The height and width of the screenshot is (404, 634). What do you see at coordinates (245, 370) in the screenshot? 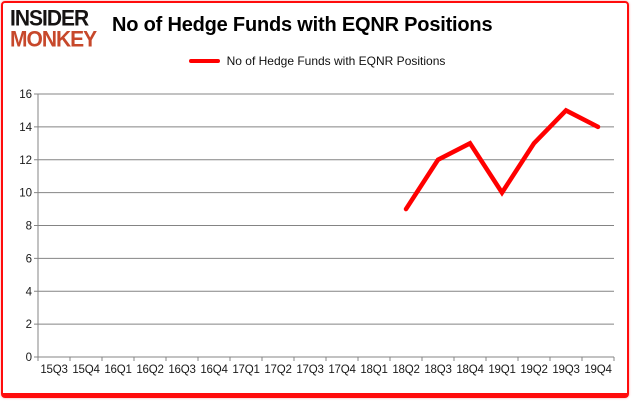
I see `x-axis-label: 17Q1` at bounding box center [245, 370].